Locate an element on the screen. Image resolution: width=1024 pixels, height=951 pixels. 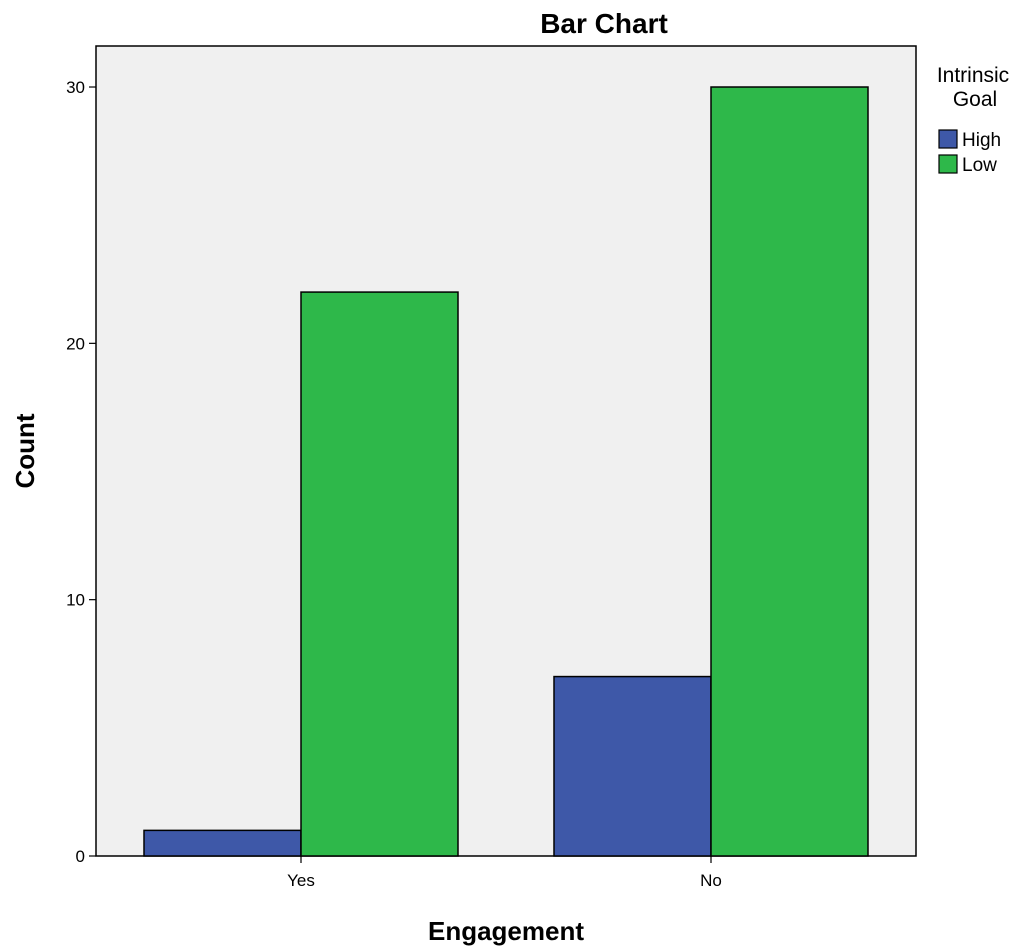
y-axis-title: Count is located at coordinates (25, 450).